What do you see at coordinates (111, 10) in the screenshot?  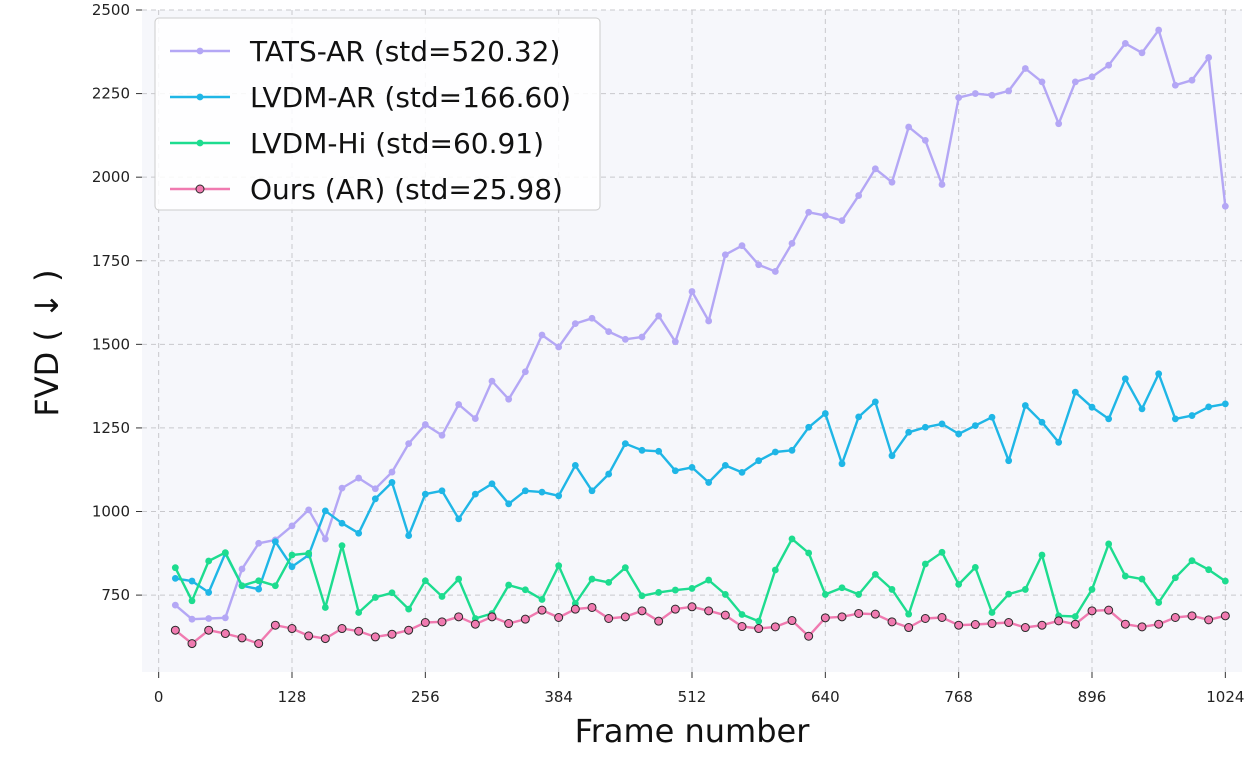 I see `y-tick-label: 2500` at bounding box center [111, 10].